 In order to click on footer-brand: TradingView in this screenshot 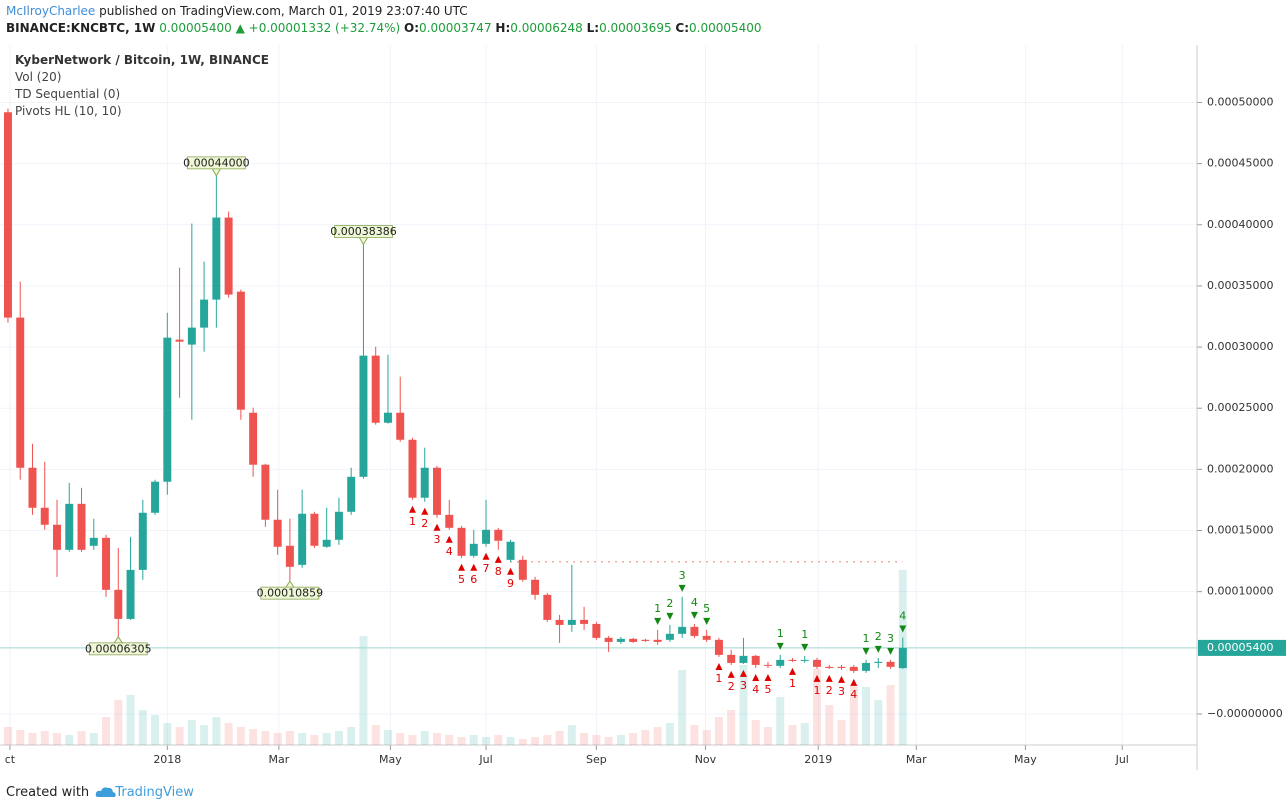, I will do `click(154, 792)`.